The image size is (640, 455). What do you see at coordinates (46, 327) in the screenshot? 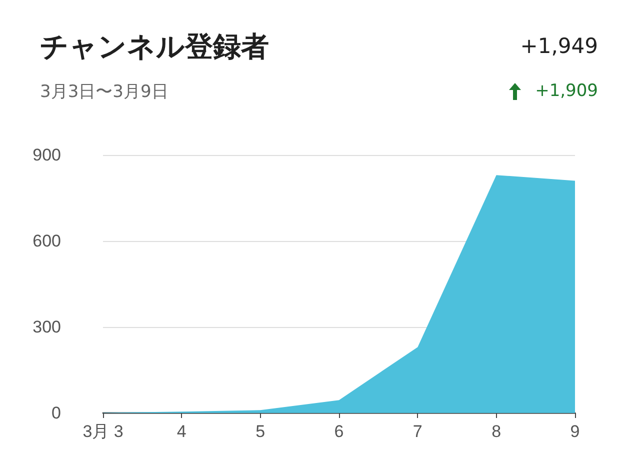
I see `y-tick-label: 300` at bounding box center [46, 327].